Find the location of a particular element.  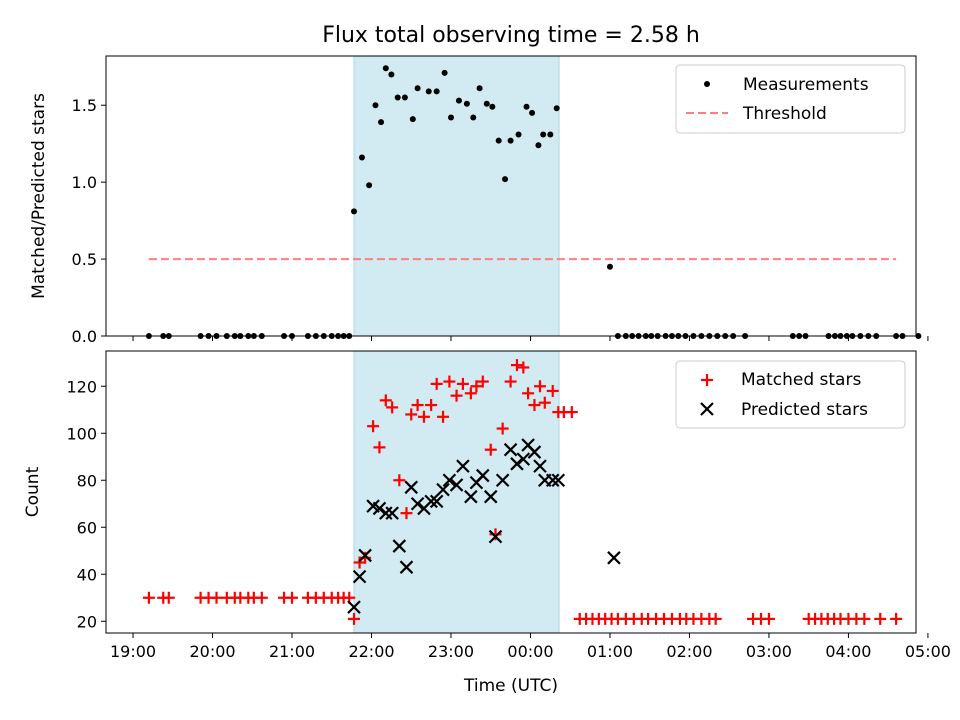

ratio-x-ticks is located at coordinates (530, 338).